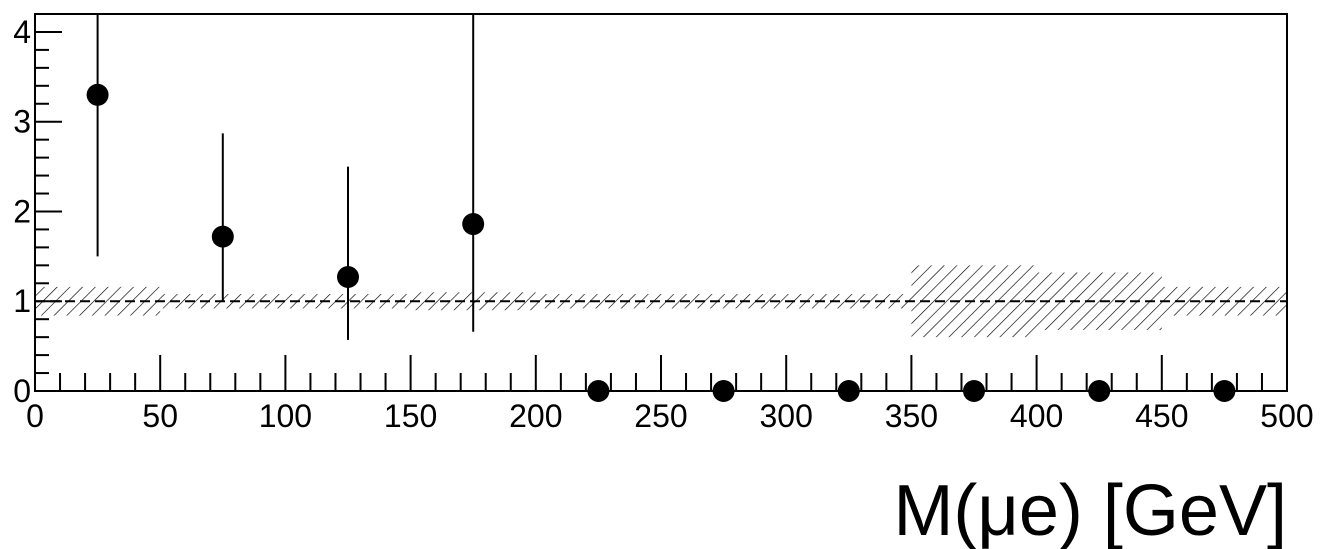 Image resolution: width=1335 pixels, height=549 pixels. What do you see at coordinates (911, 416) in the screenshot?
I see `x-tick-label: 350` at bounding box center [911, 416].